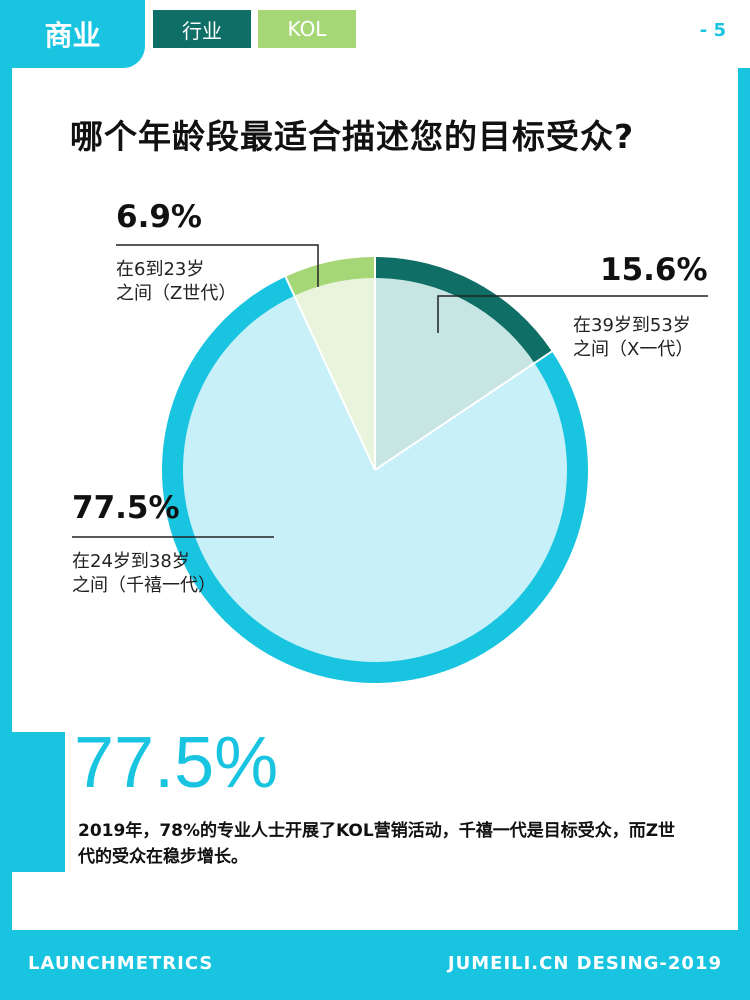 Image resolution: width=750 pixels, height=1000 pixels. What do you see at coordinates (352, 136) in the screenshot?
I see `chart-title: 哪个年龄段最适合描述您的目标受众?` at bounding box center [352, 136].